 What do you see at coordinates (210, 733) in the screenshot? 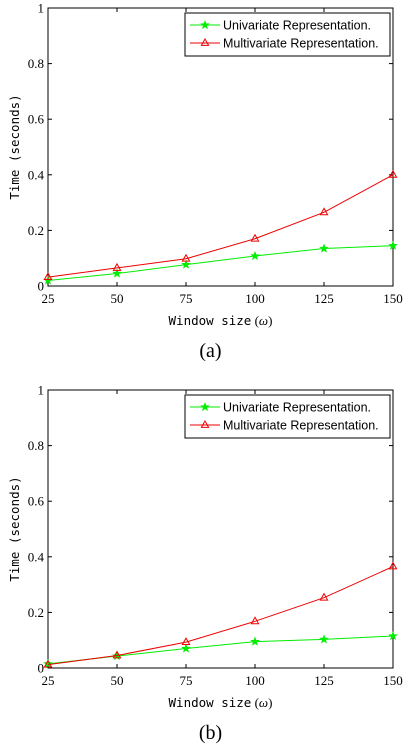
I see `figure-caption: (b)` at bounding box center [210, 733].